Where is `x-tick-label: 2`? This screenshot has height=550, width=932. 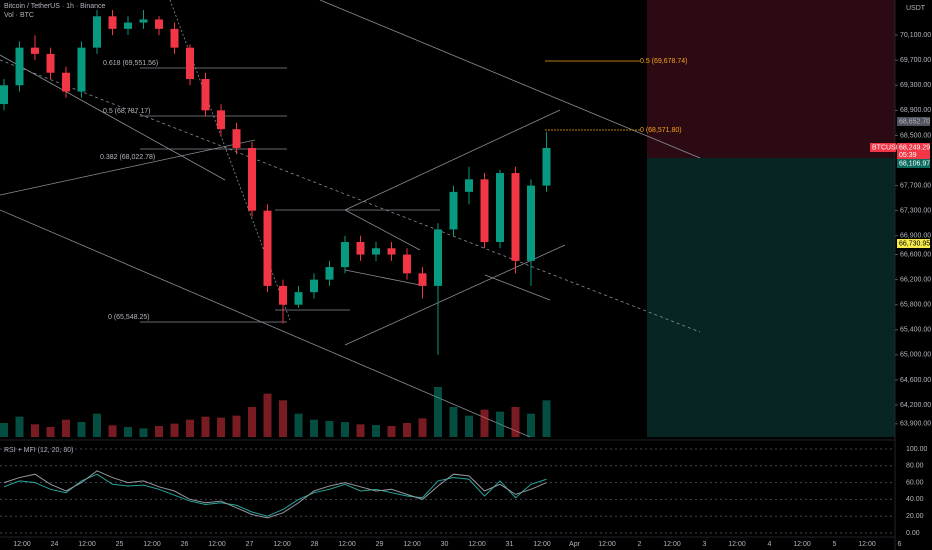 x-tick-label: 2 is located at coordinates (640, 544).